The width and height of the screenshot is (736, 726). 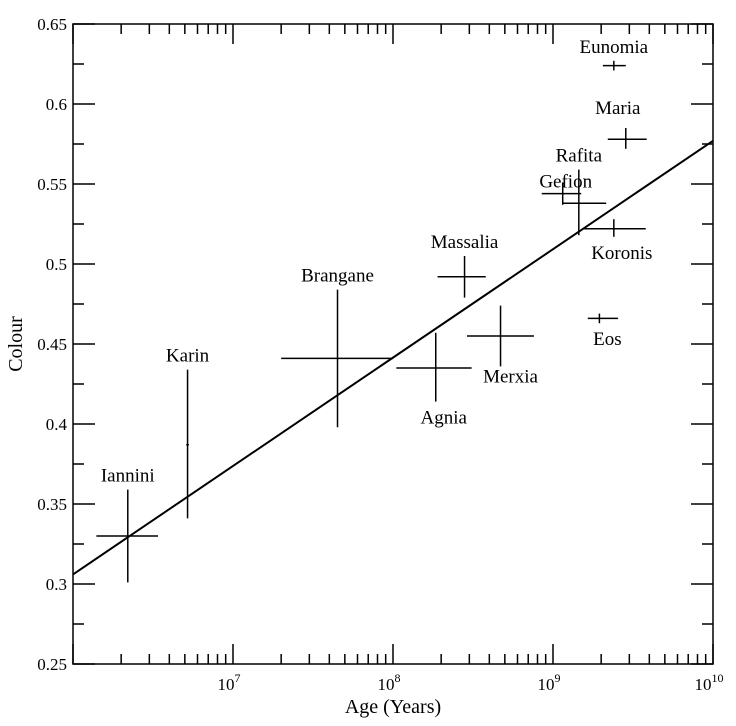 I want to click on data-point-rafita: Rafita, so click(x=581, y=191).